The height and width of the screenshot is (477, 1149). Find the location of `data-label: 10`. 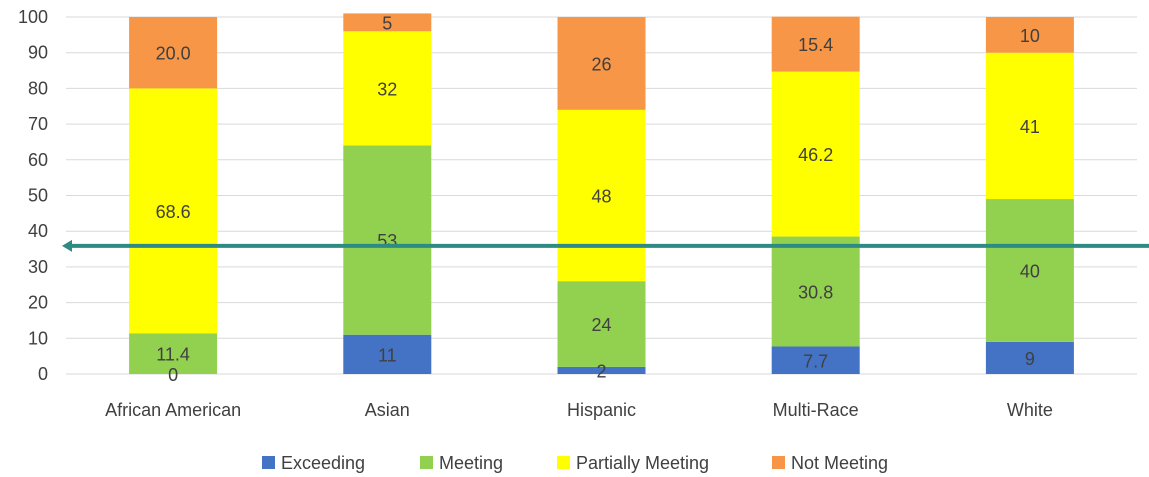

data-label: 10 is located at coordinates (1030, 36).